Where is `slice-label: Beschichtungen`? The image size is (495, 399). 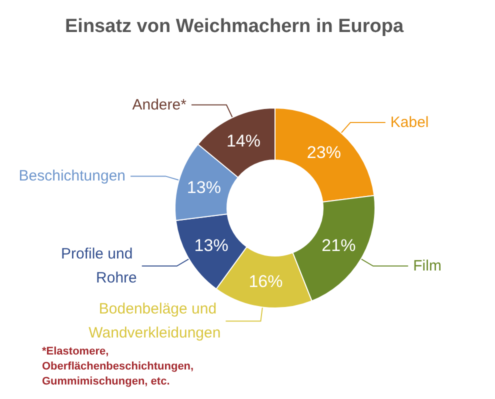 slice-label: Beschichtungen is located at coordinates (72, 176).